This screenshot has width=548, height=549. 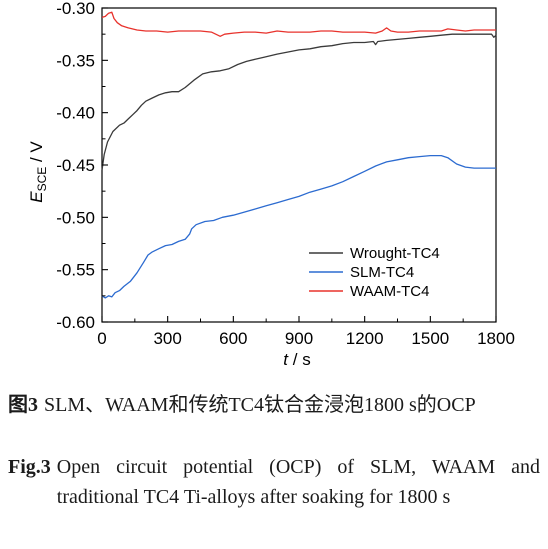 What do you see at coordinates (36, 197) in the screenshot?
I see `y-axis-label-symbol: E` at bounding box center [36, 197].